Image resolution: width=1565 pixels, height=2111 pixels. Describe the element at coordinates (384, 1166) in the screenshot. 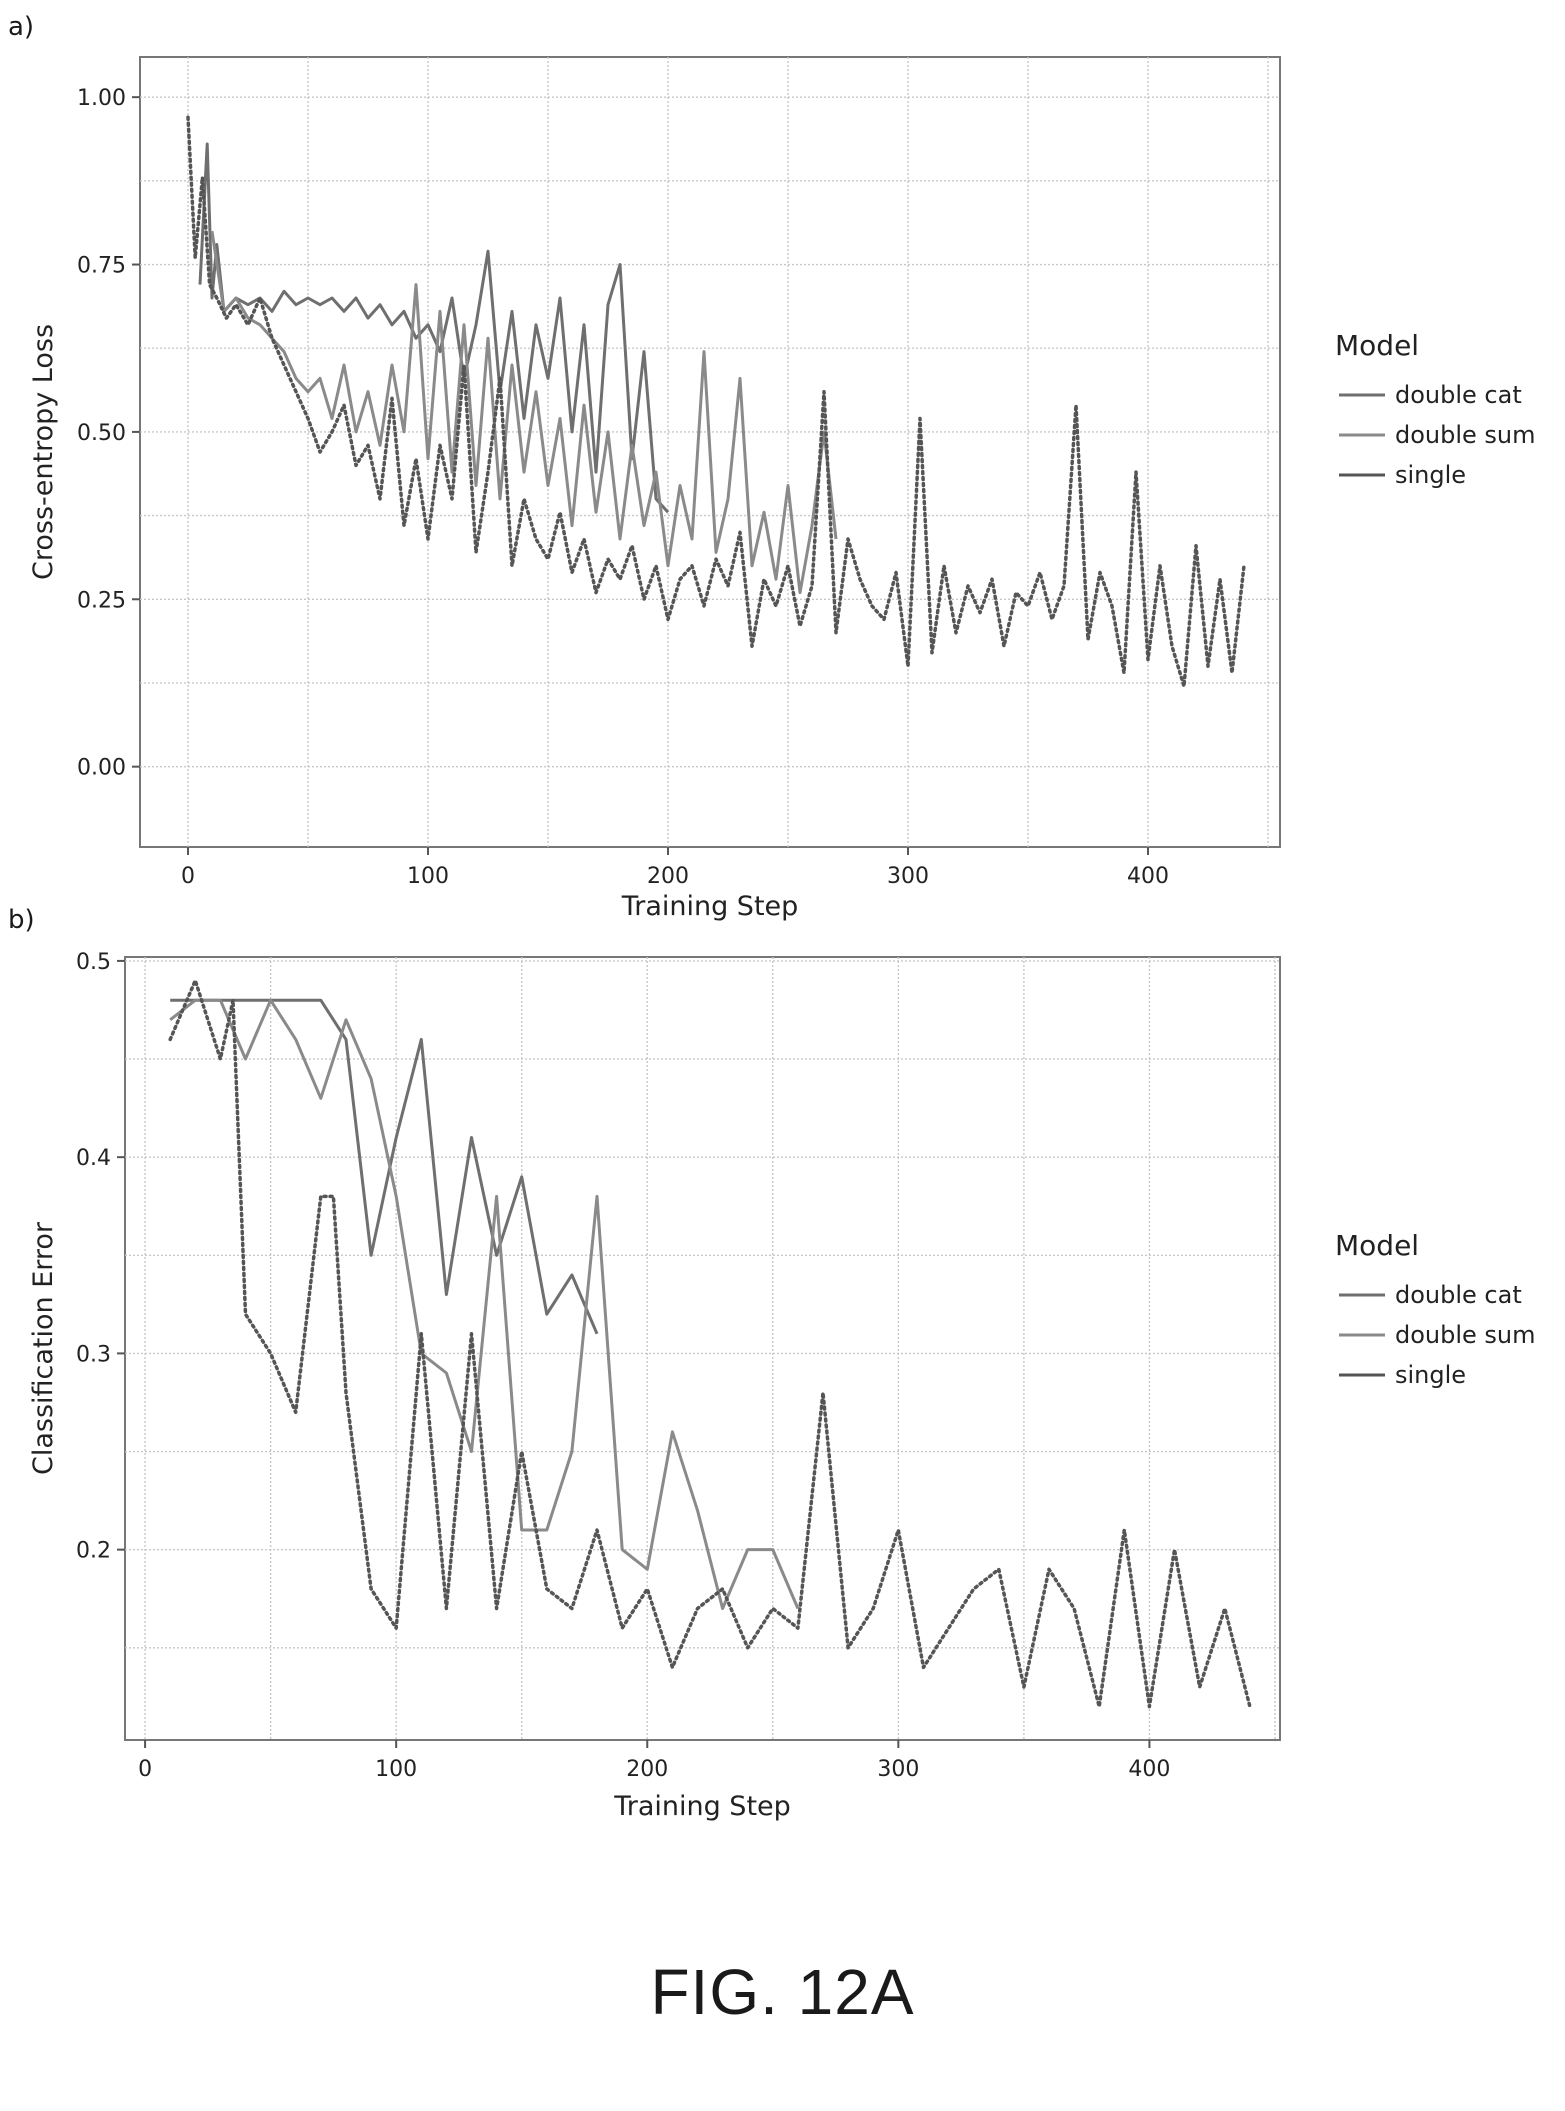

I see `series-line-double-cat` at that location.